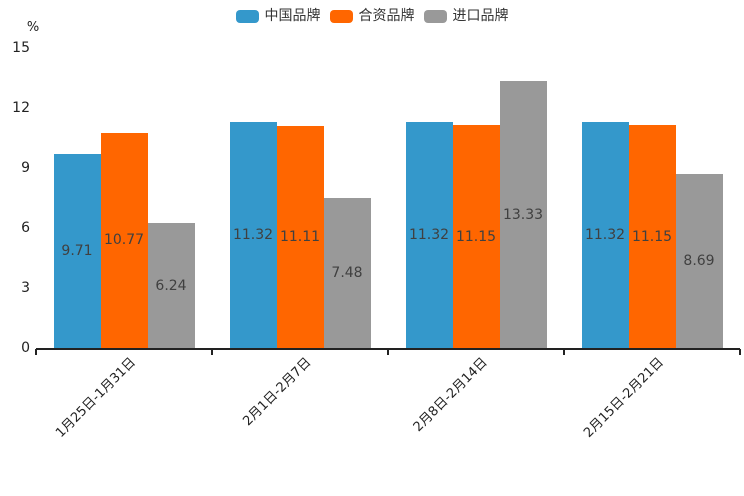  What do you see at coordinates (95, 398) in the screenshot?
I see `x-category-label-0: 1月25日-1月31日` at bounding box center [95, 398].